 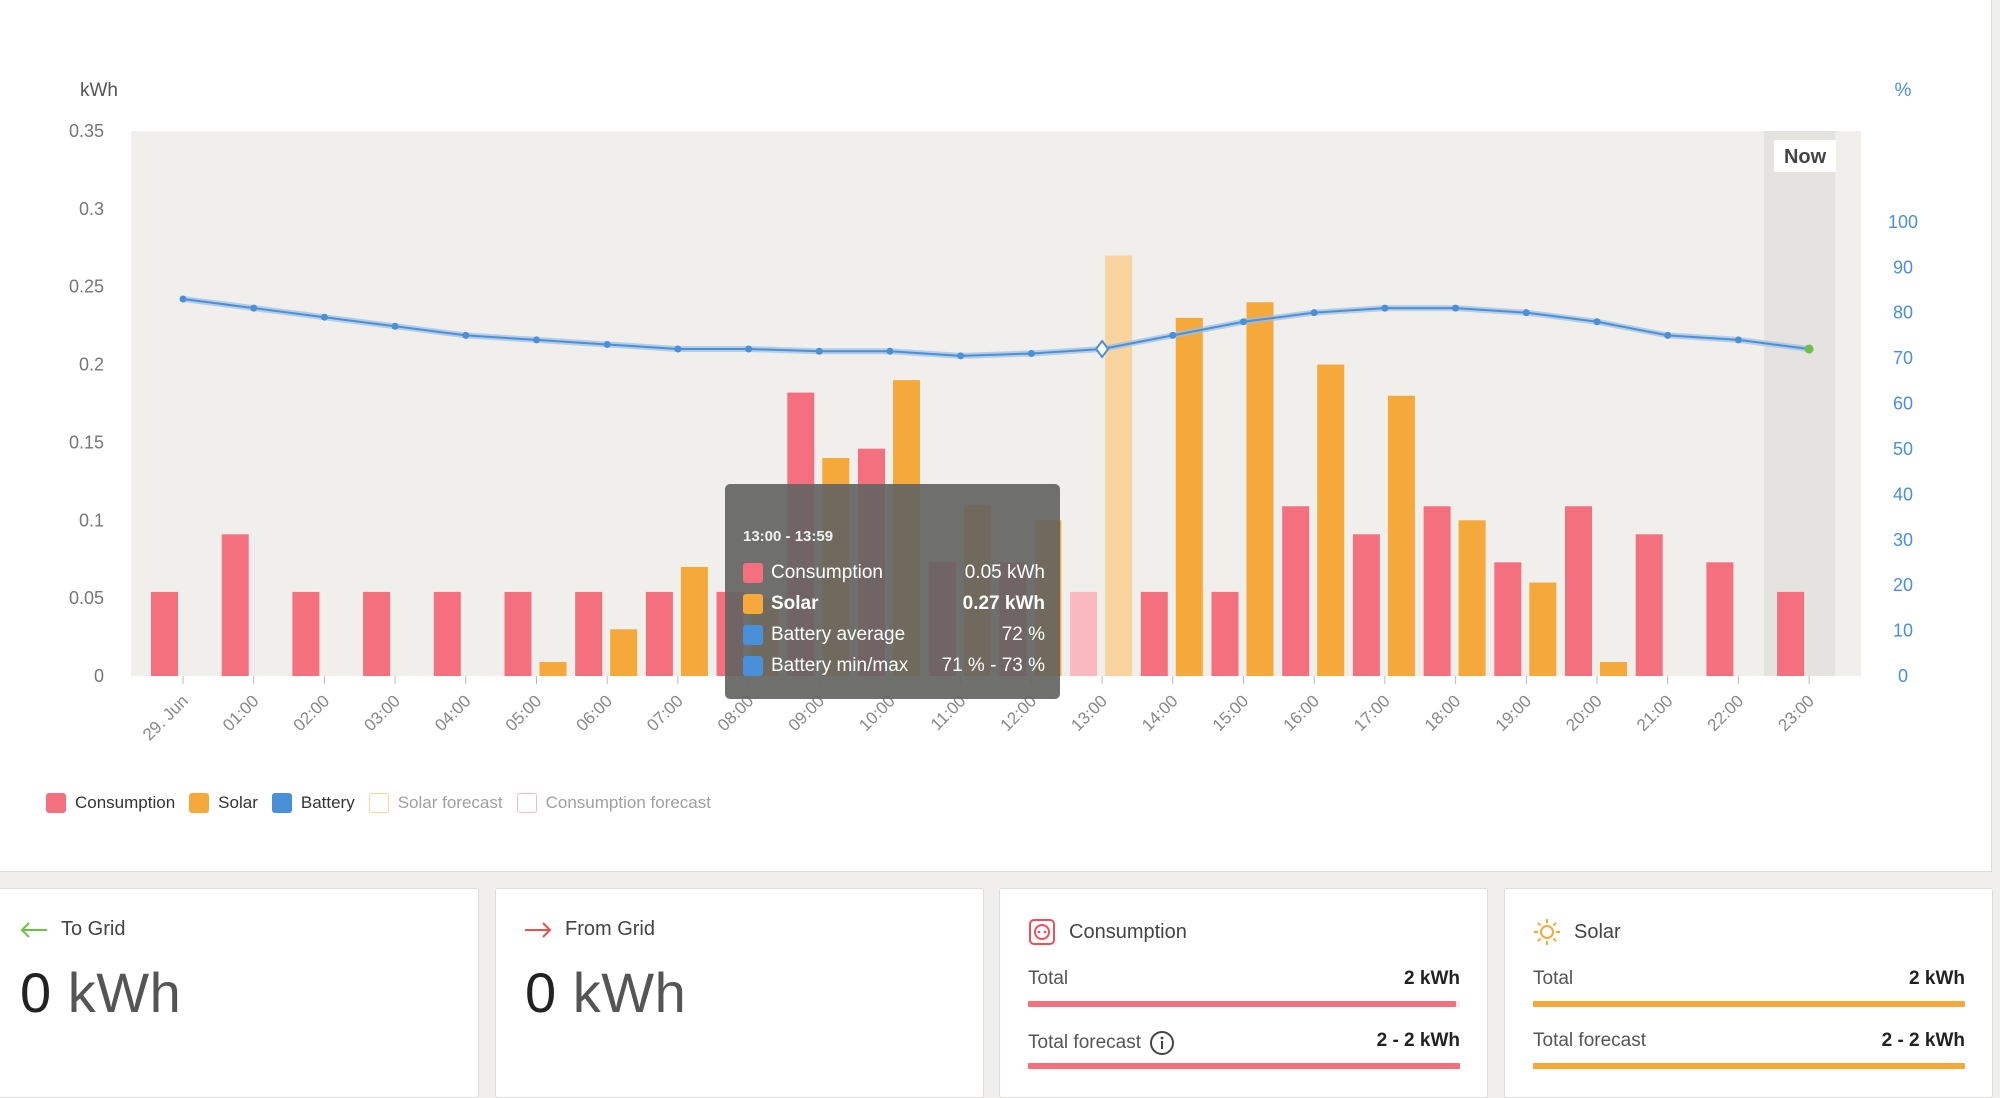 I want to click on tooltip-row-battery-minmax: Battery min/max 71 % - 73 %, so click(x=894, y=666).